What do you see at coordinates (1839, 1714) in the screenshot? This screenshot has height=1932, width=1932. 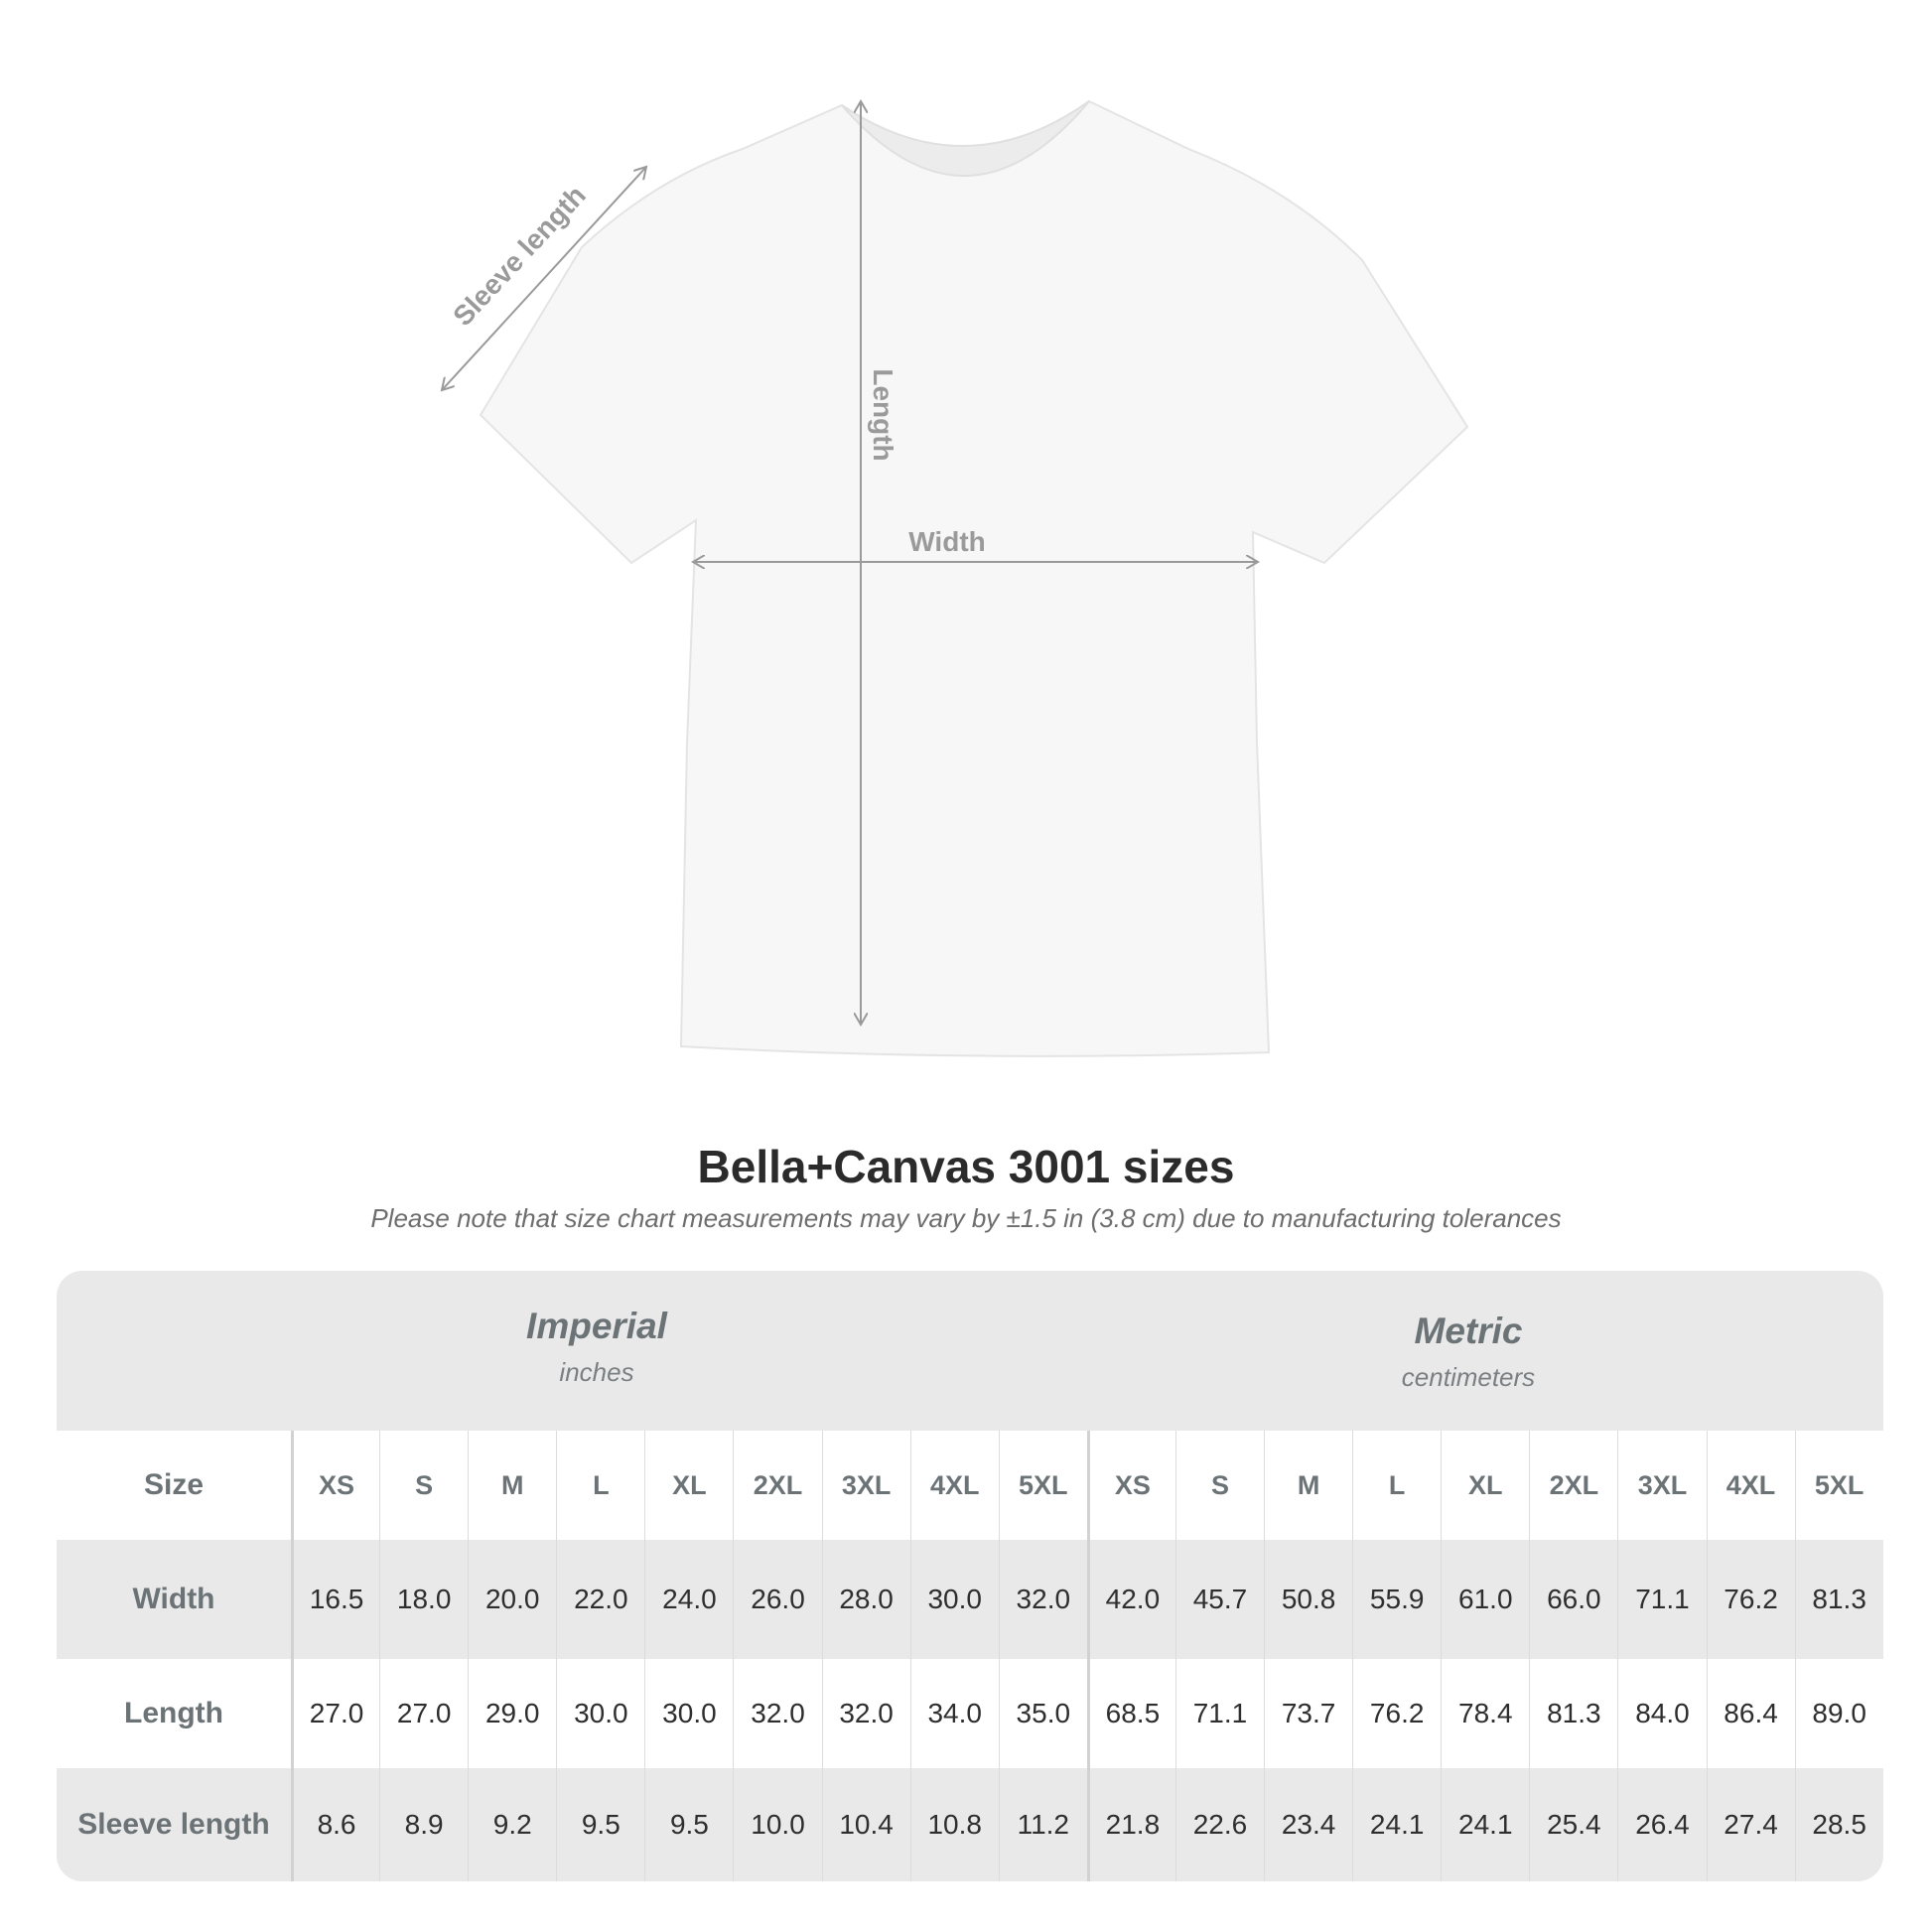 I see `value-cell: 89.0` at bounding box center [1839, 1714].